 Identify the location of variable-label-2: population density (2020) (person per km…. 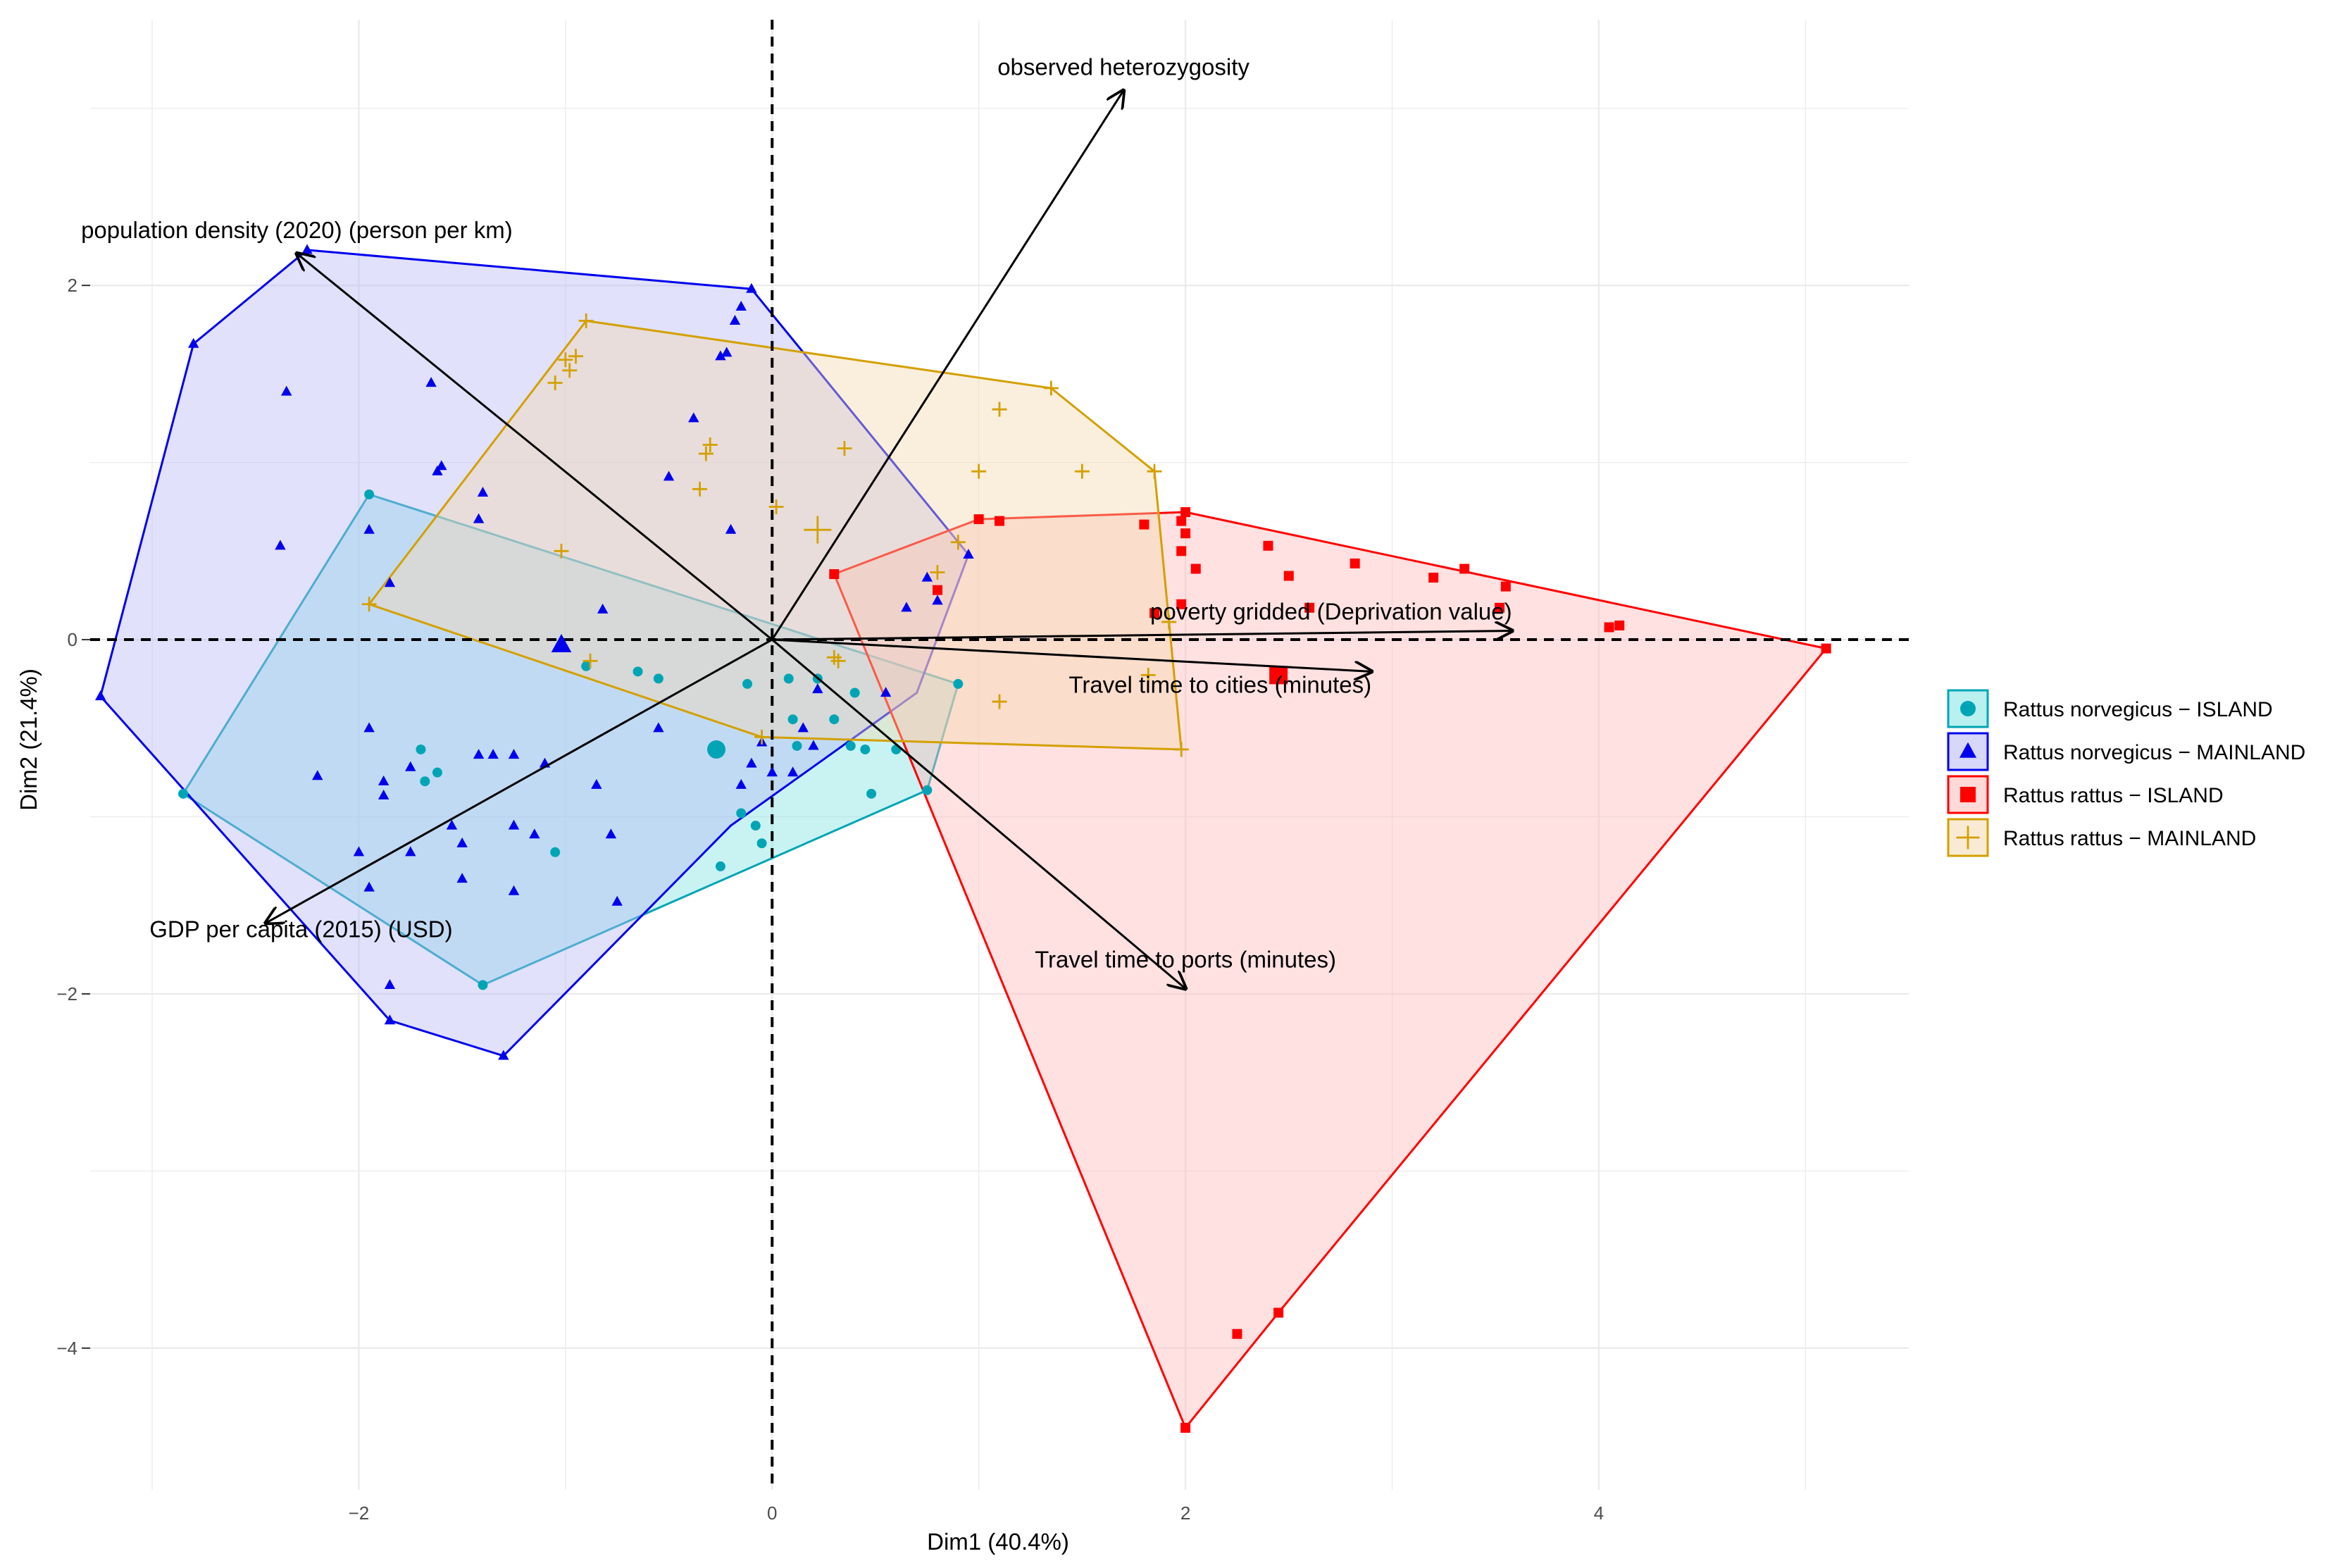
(297, 230).